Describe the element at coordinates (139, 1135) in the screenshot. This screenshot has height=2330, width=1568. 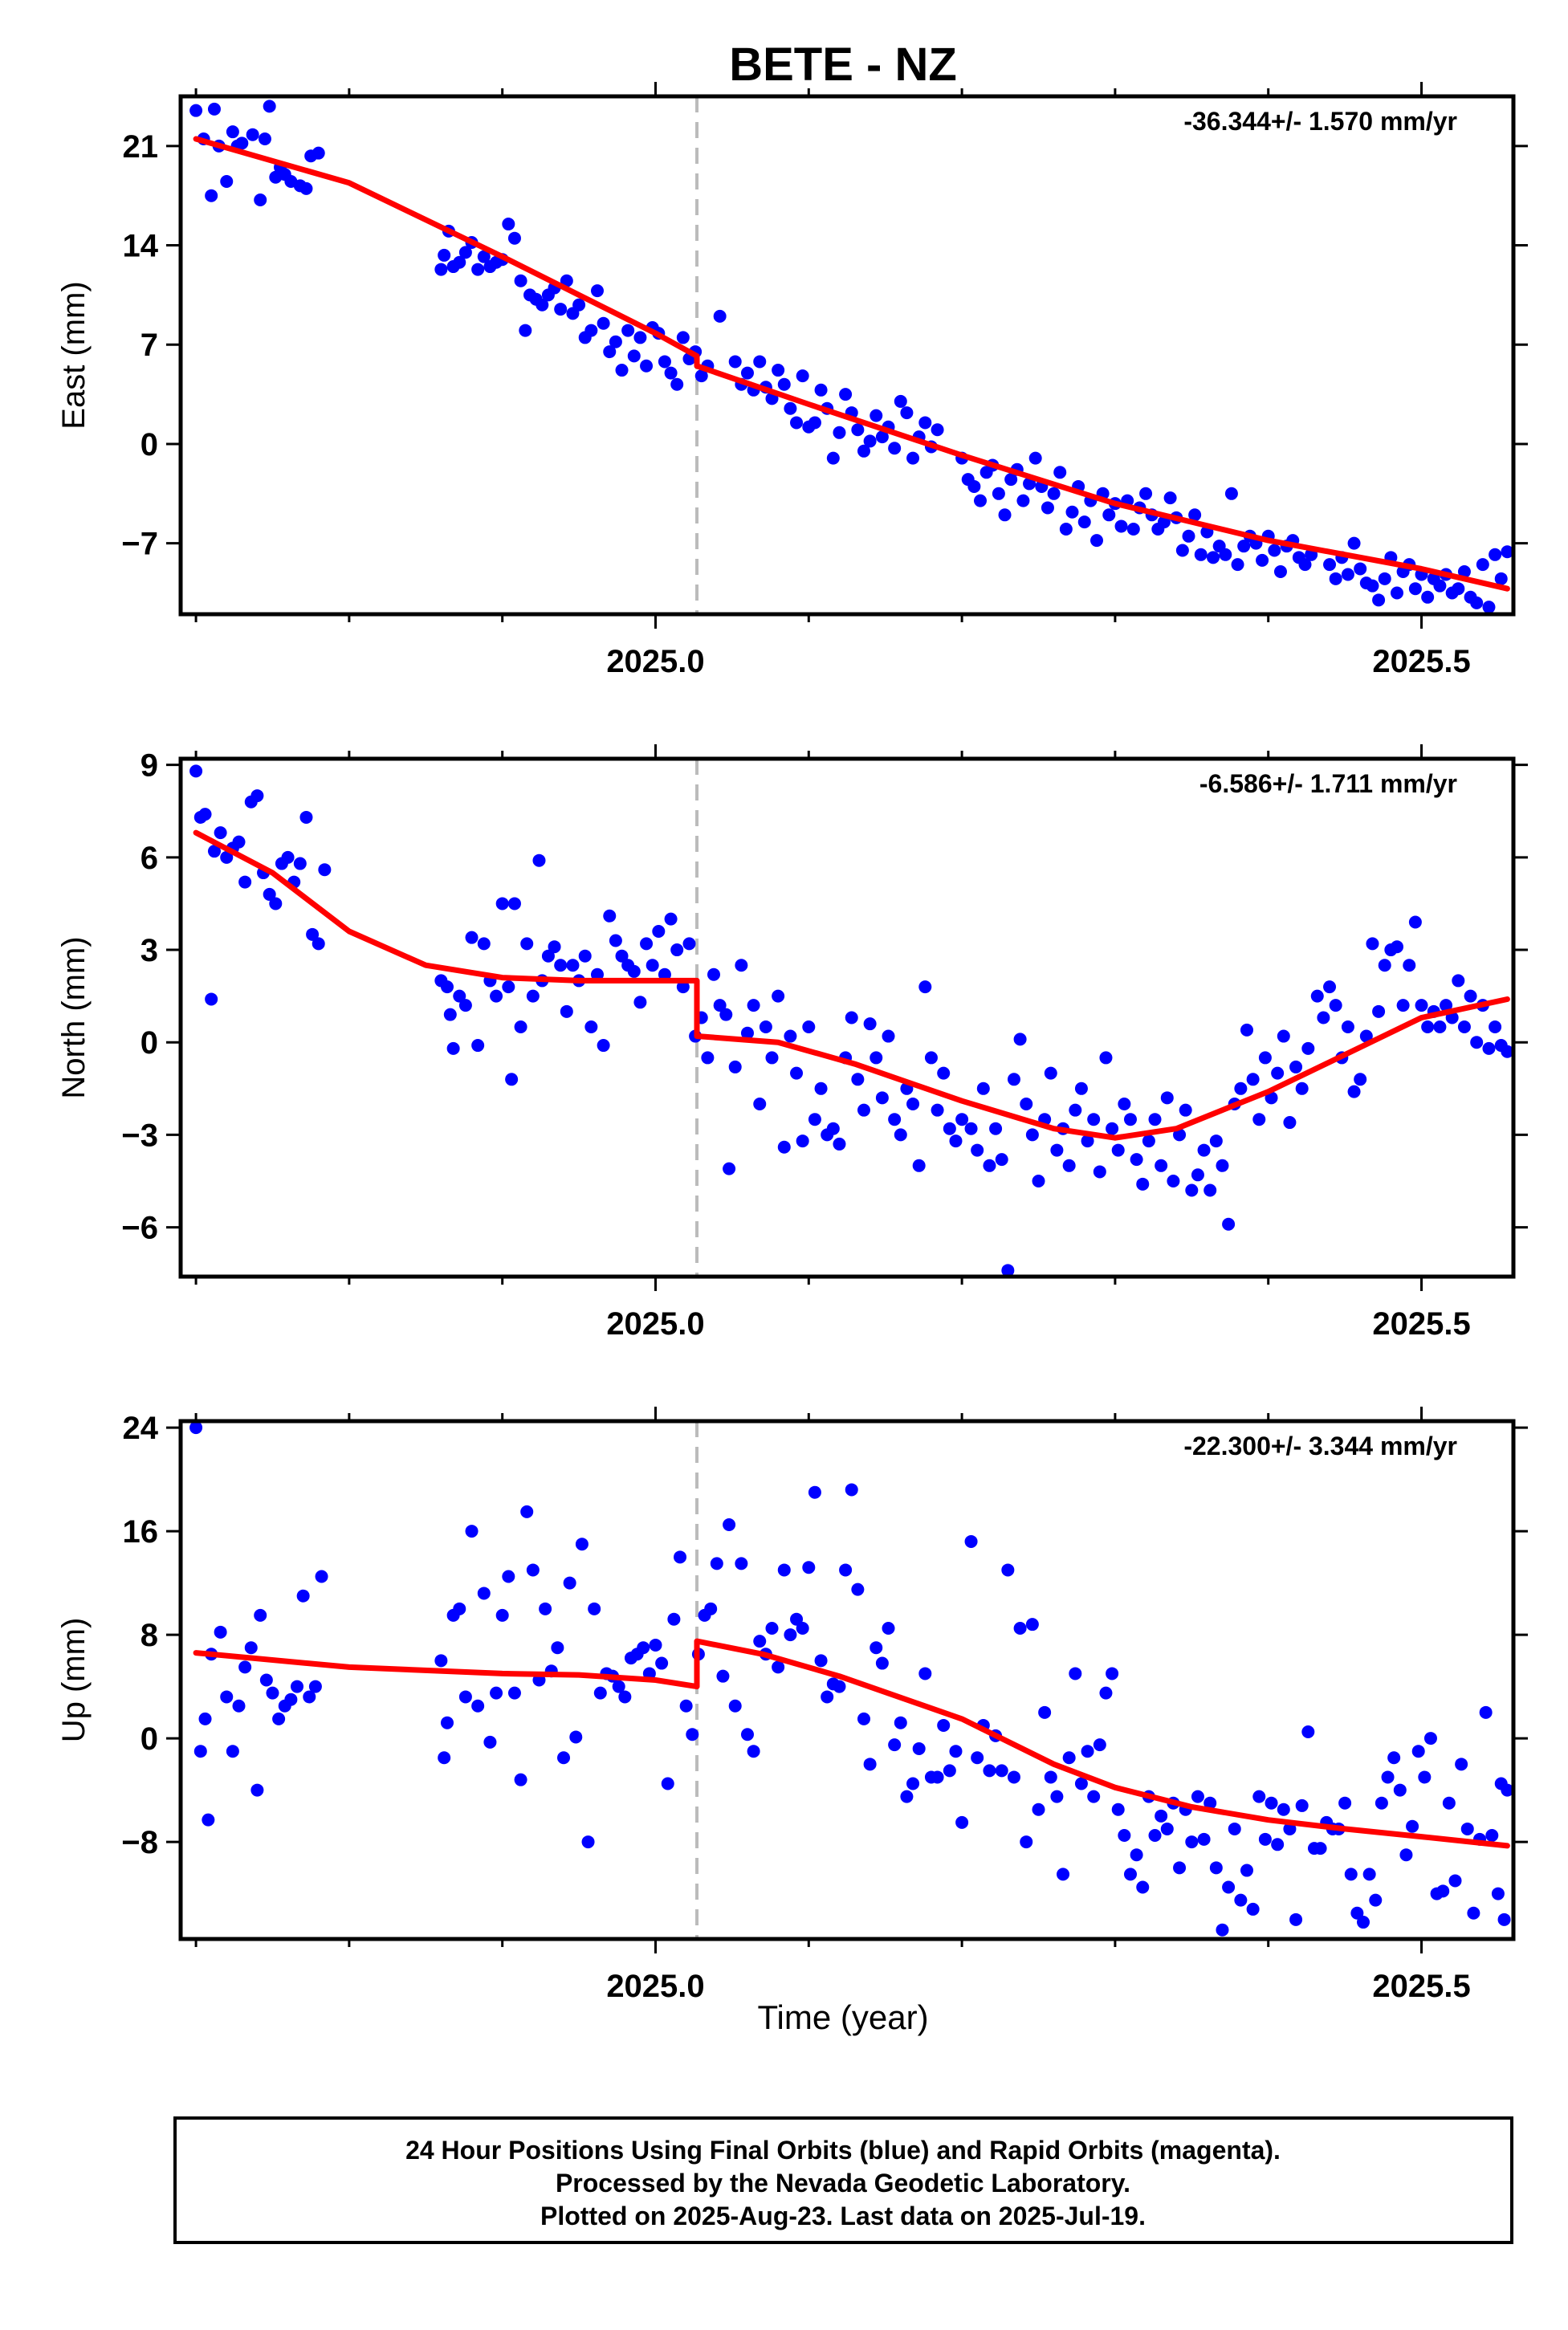
I see `y-tick-label: −3` at that location.